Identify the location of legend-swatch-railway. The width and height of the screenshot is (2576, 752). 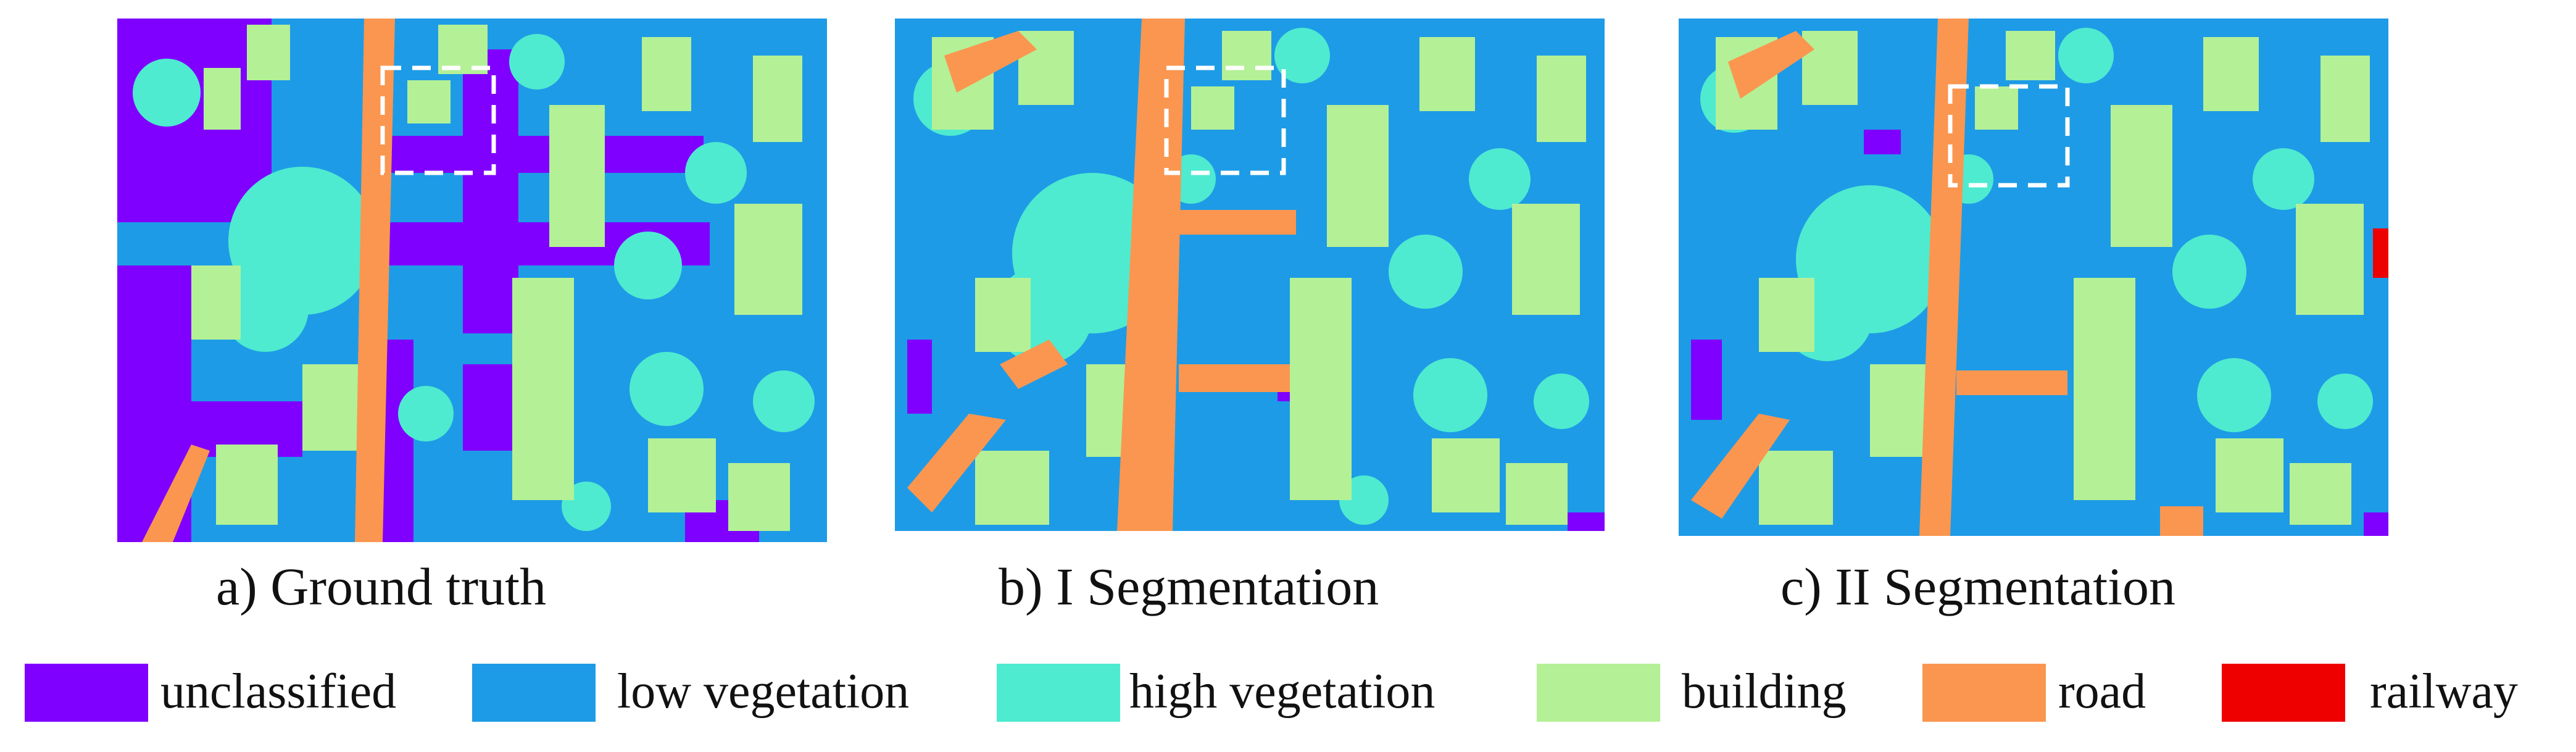
(2283, 693).